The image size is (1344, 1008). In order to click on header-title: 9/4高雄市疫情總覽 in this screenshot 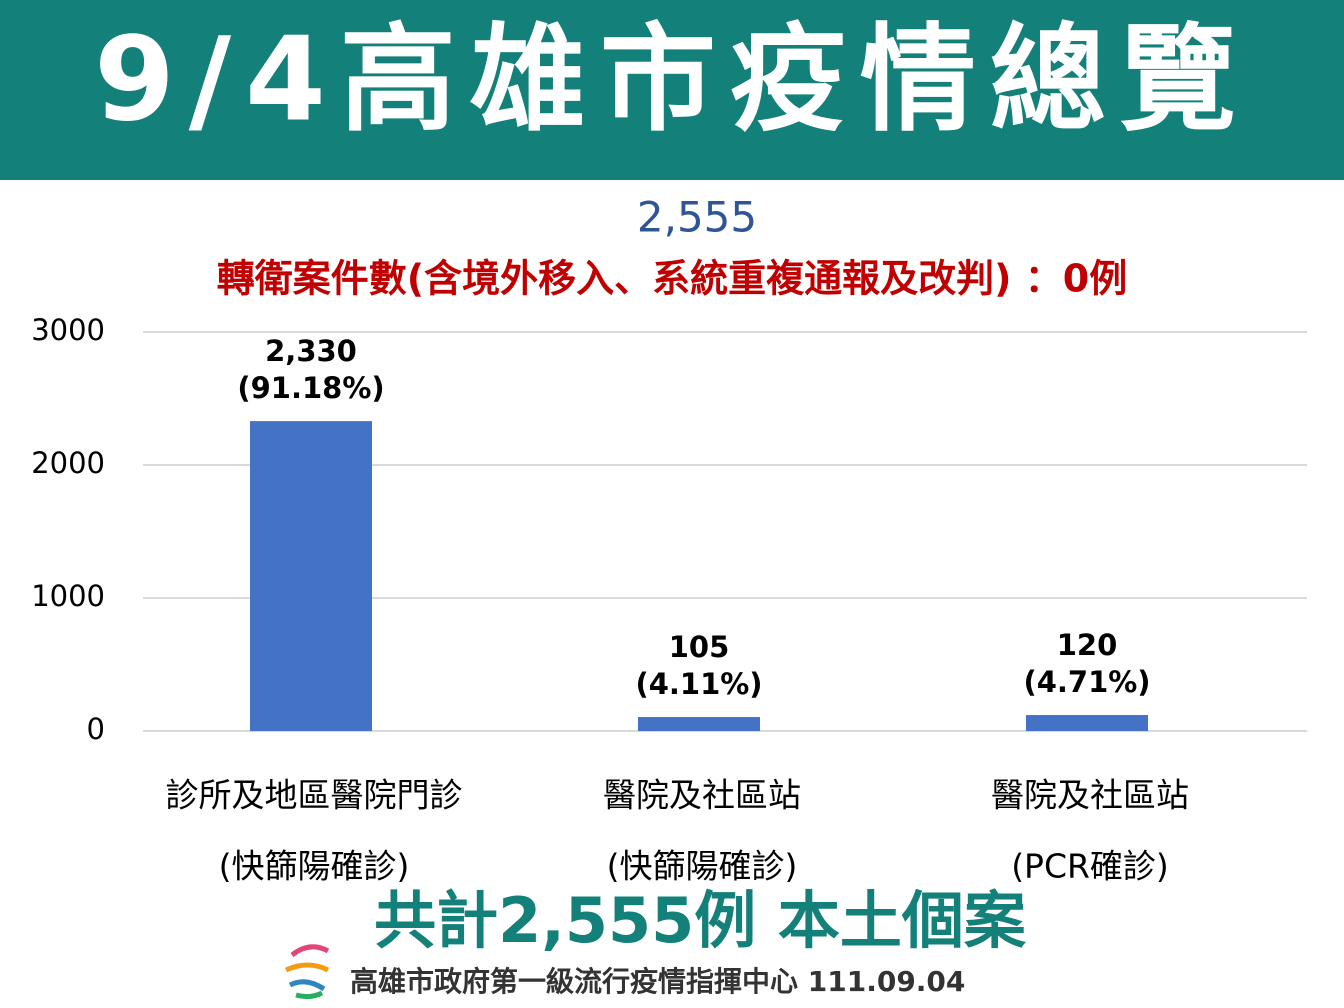, I will do `click(672, 80)`.